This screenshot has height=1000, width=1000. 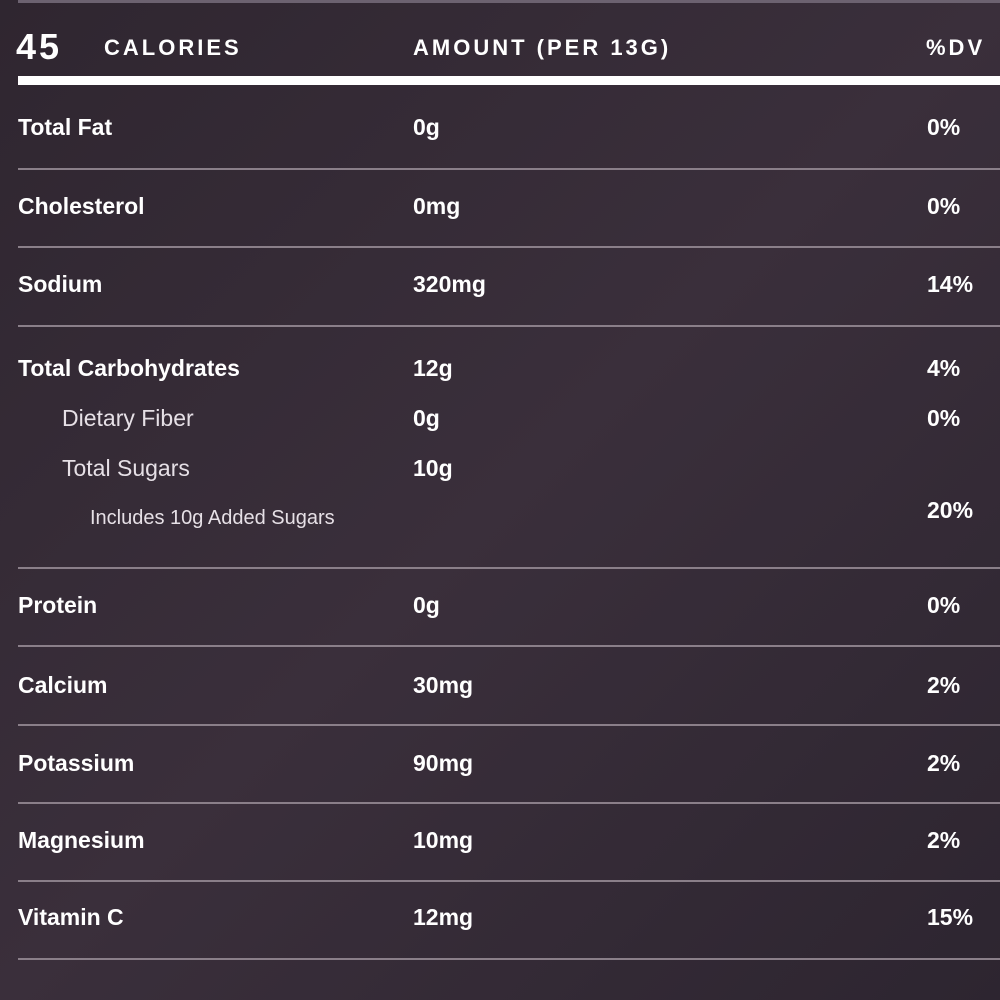 What do you see at coordinates (542, 47) in the screenshot?
I see `amount-header: AMOUNT (PER 13G)` at bounding box center [542, 47].